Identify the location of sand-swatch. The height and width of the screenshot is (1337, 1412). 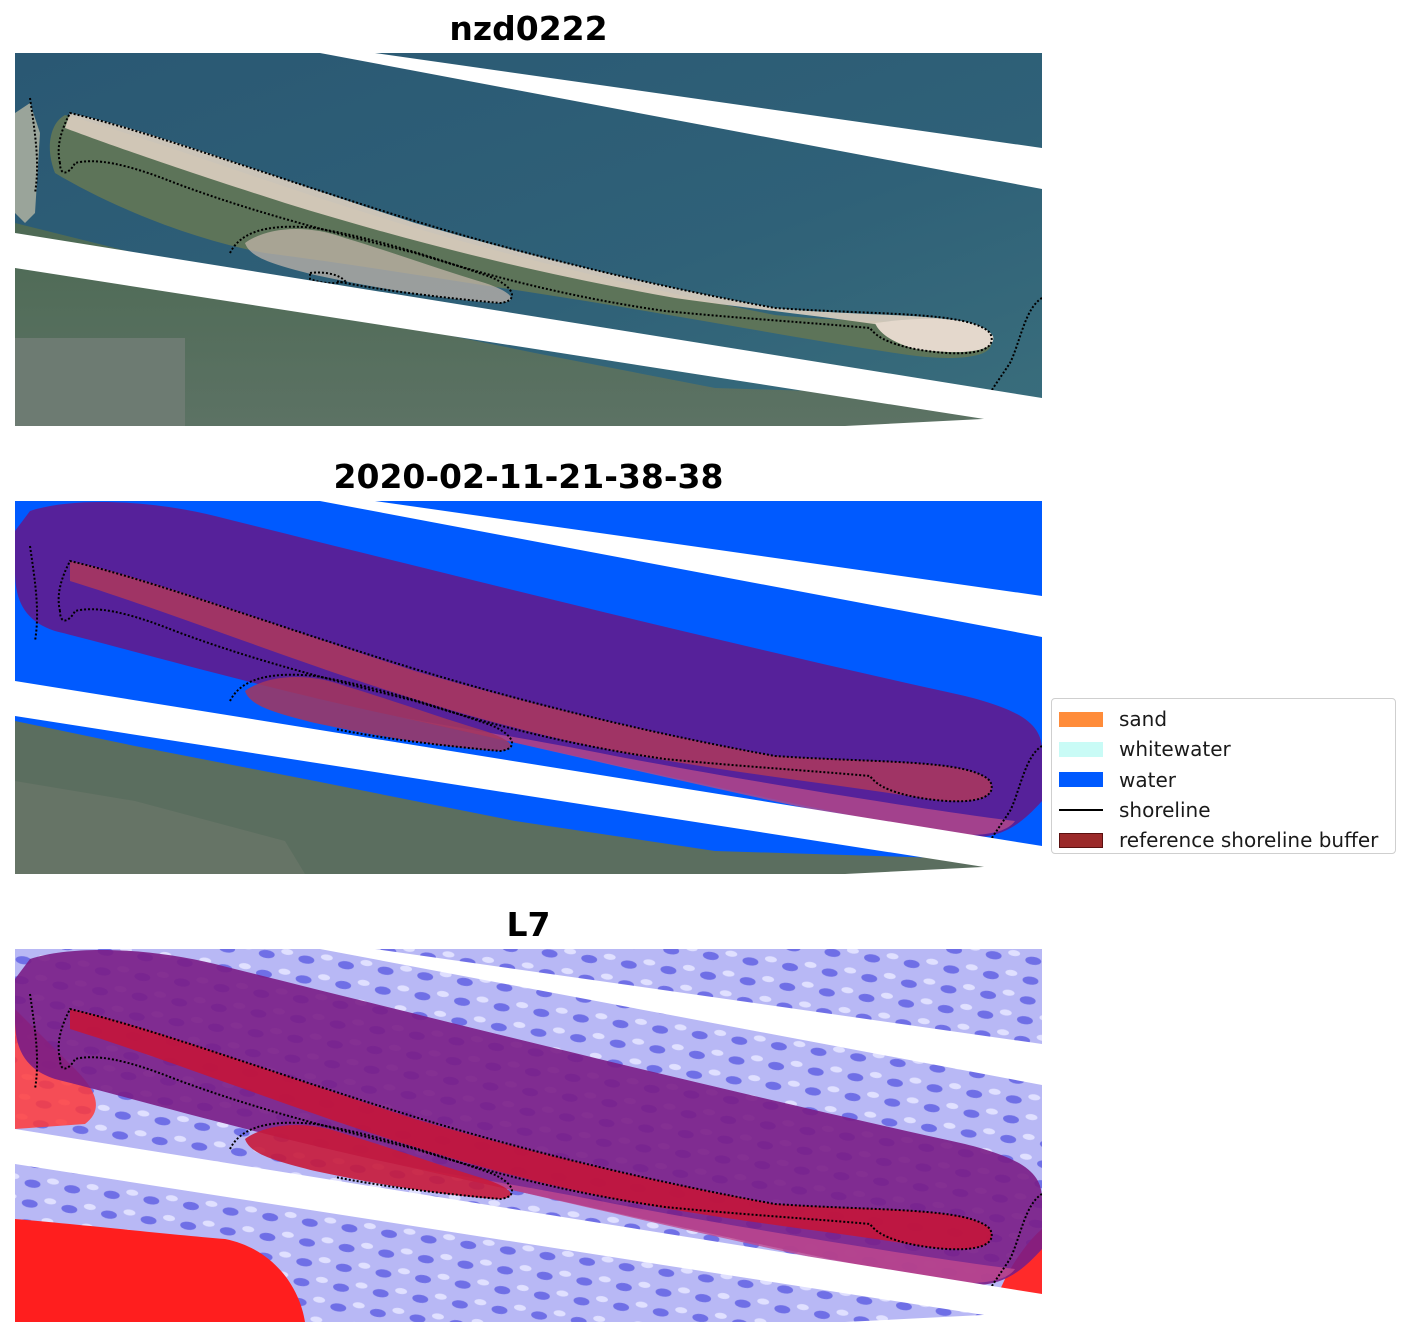
(1081, 719).